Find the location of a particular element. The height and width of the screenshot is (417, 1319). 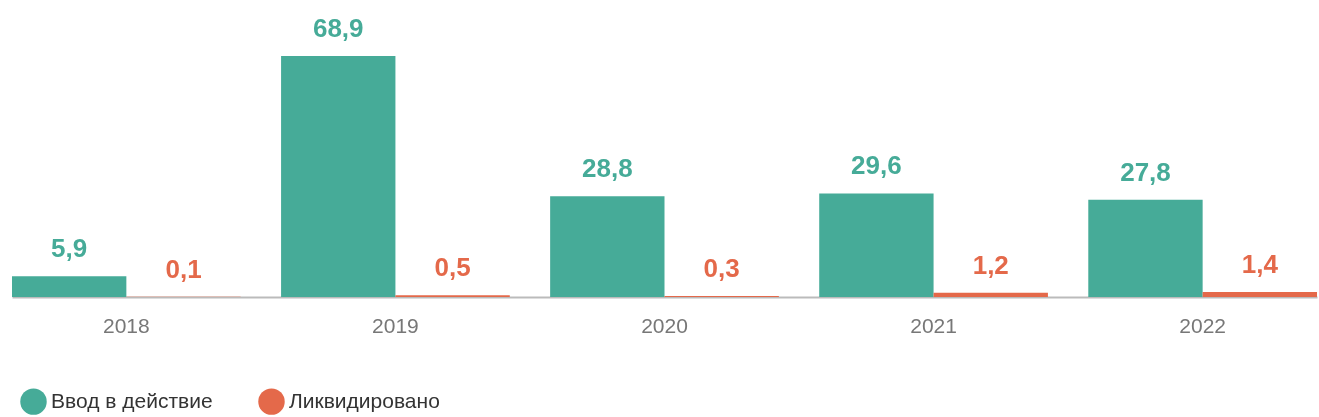

data-label: 1,4 is located at coordinates (1260, 264).